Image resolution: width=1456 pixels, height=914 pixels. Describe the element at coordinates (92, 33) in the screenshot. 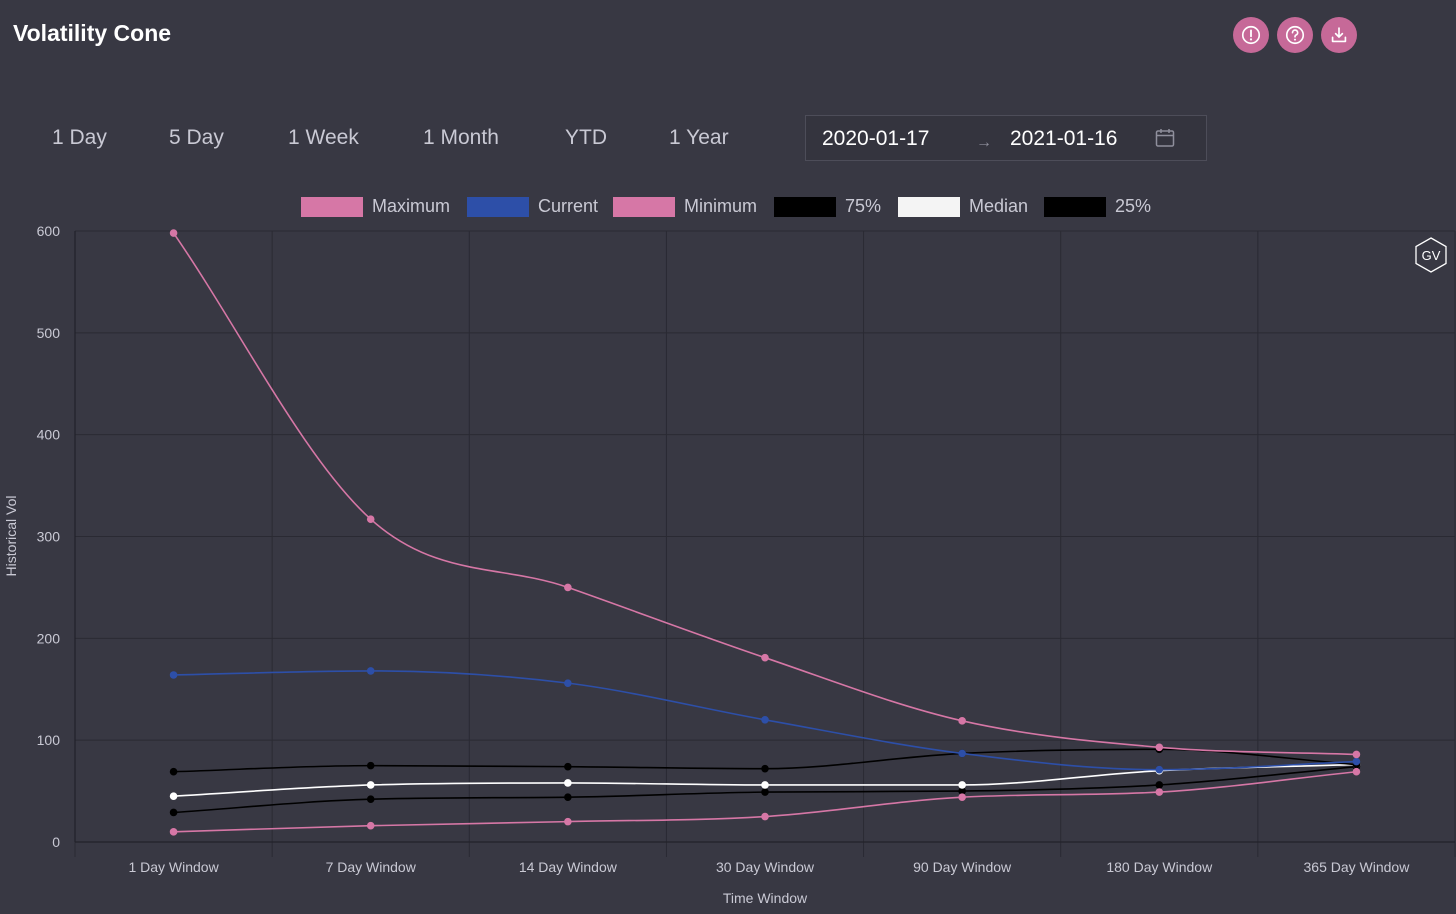

I see `page-title: Volatility Cone` at that location.